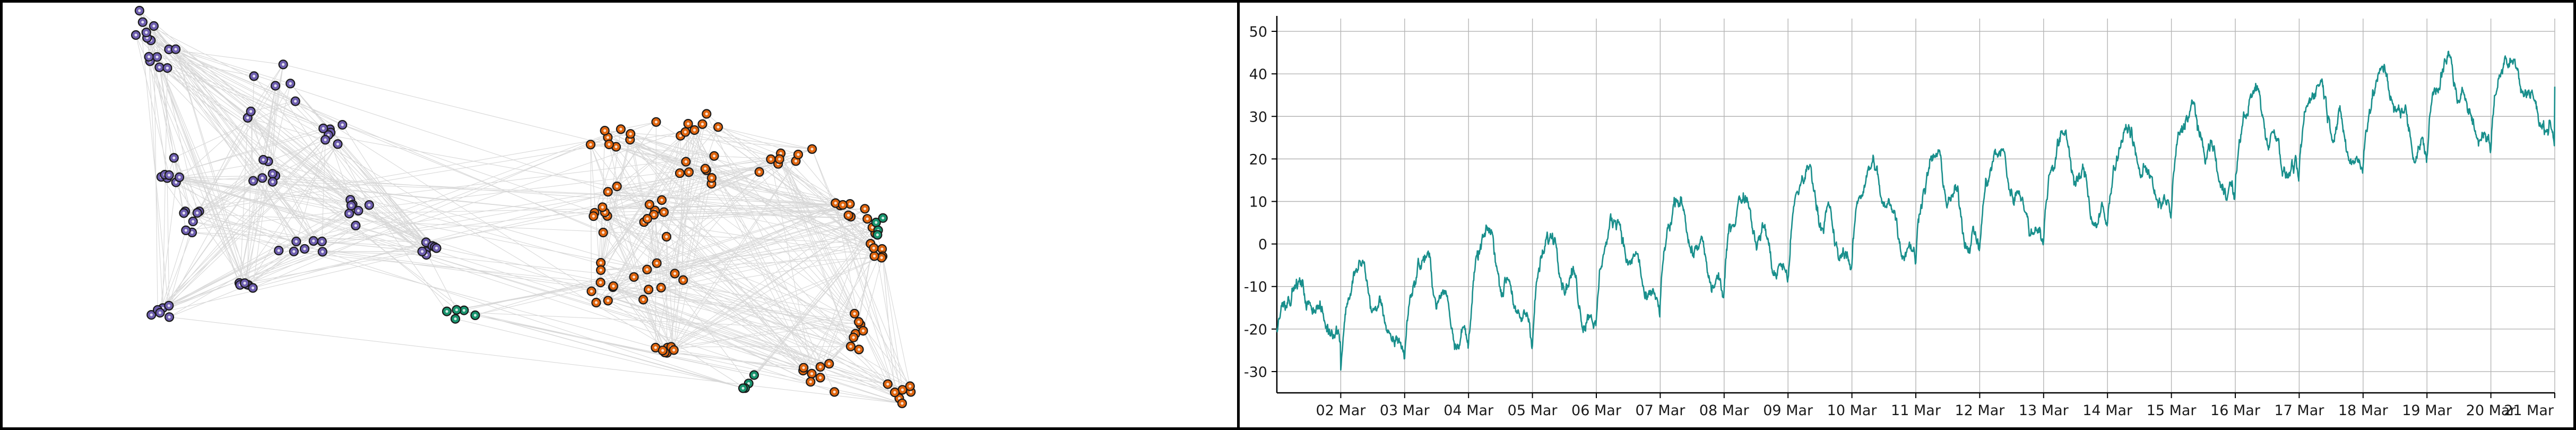  Describe the element at coordinates (2044, 411) in the screenshot. I see `x-tick-label: 13 Mar` at that location.